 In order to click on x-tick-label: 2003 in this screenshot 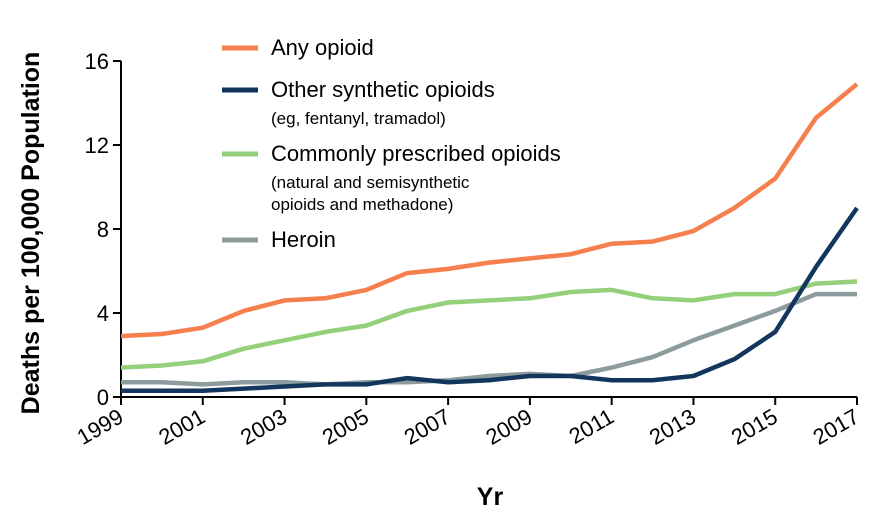, I will do `click(263, 427)`.